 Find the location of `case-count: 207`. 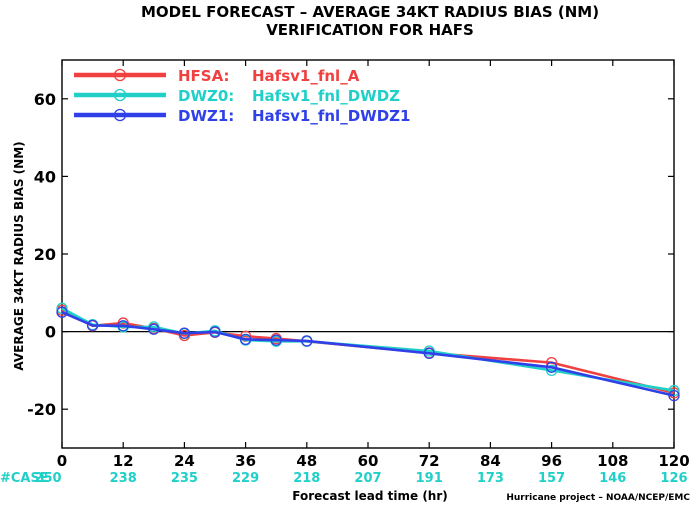

case-count: 207 is located at coordinates (367, 478).